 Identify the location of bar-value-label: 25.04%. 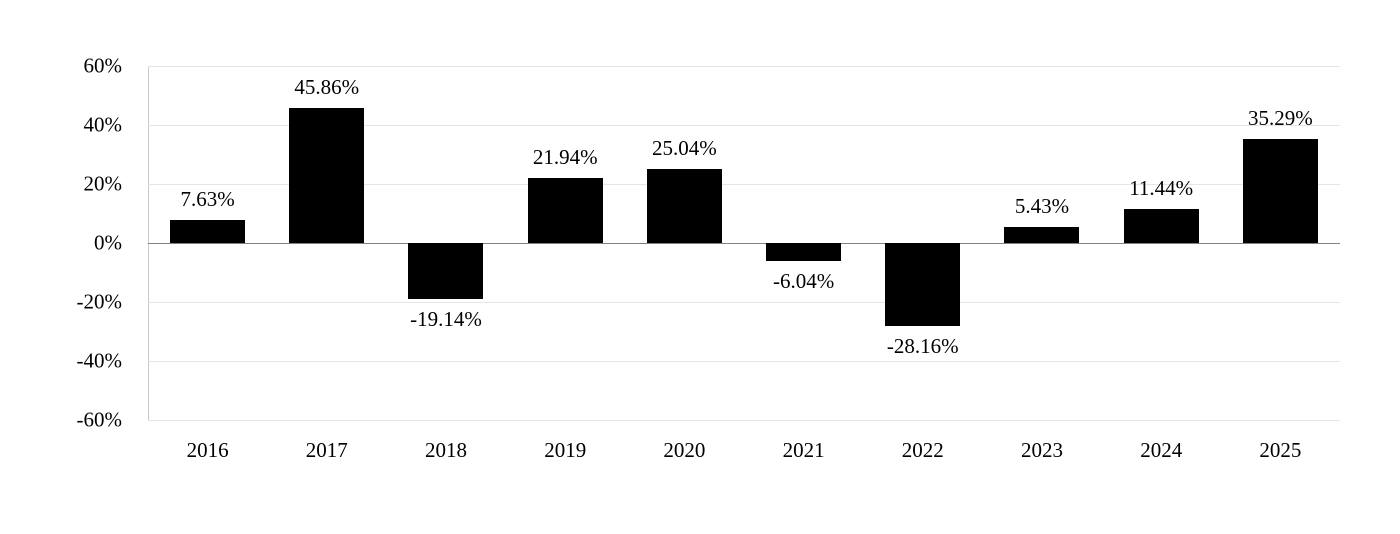
(684, 148).